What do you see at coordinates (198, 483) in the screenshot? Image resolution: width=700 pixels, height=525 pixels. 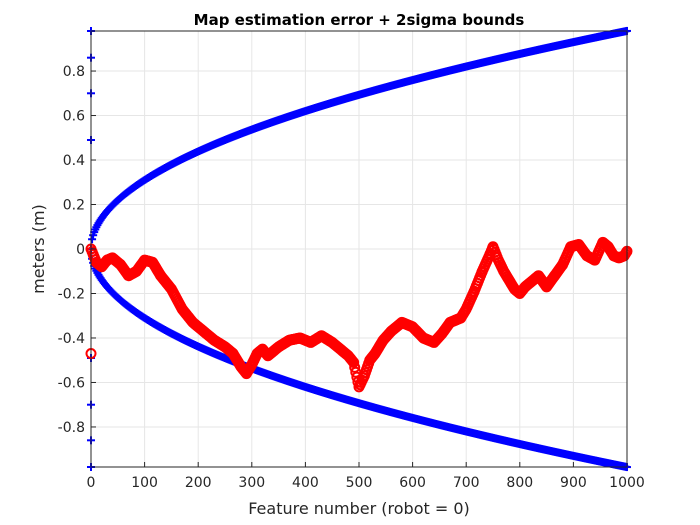 I see `x-tick-label: 200` at bounding box center [198, 483].